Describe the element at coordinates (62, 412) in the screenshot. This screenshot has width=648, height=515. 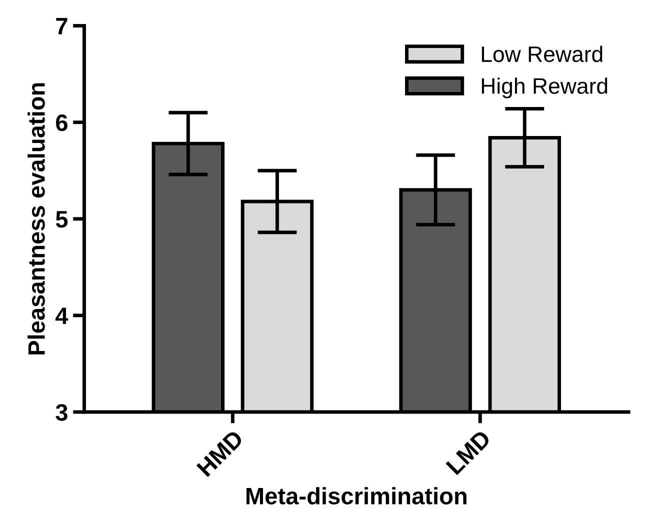
I see `y-tick-label: 3` at that location.